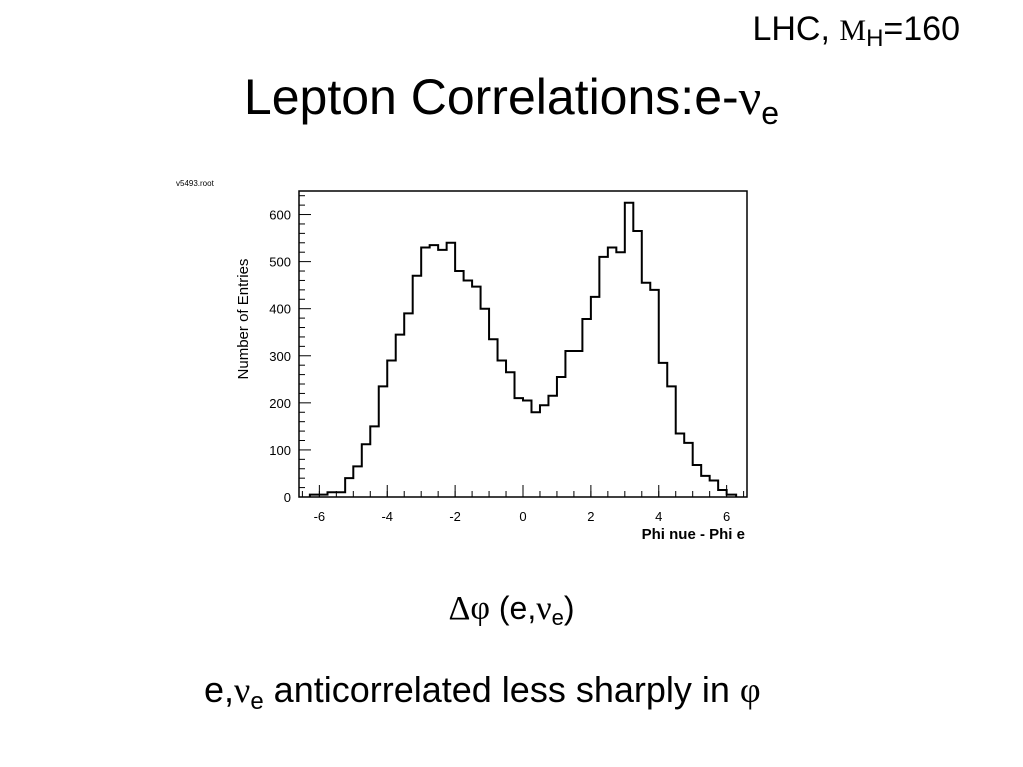  Describe the element at coordinates (280, 403) in the screenshot. I see `y-tick-label: 200` at that location.